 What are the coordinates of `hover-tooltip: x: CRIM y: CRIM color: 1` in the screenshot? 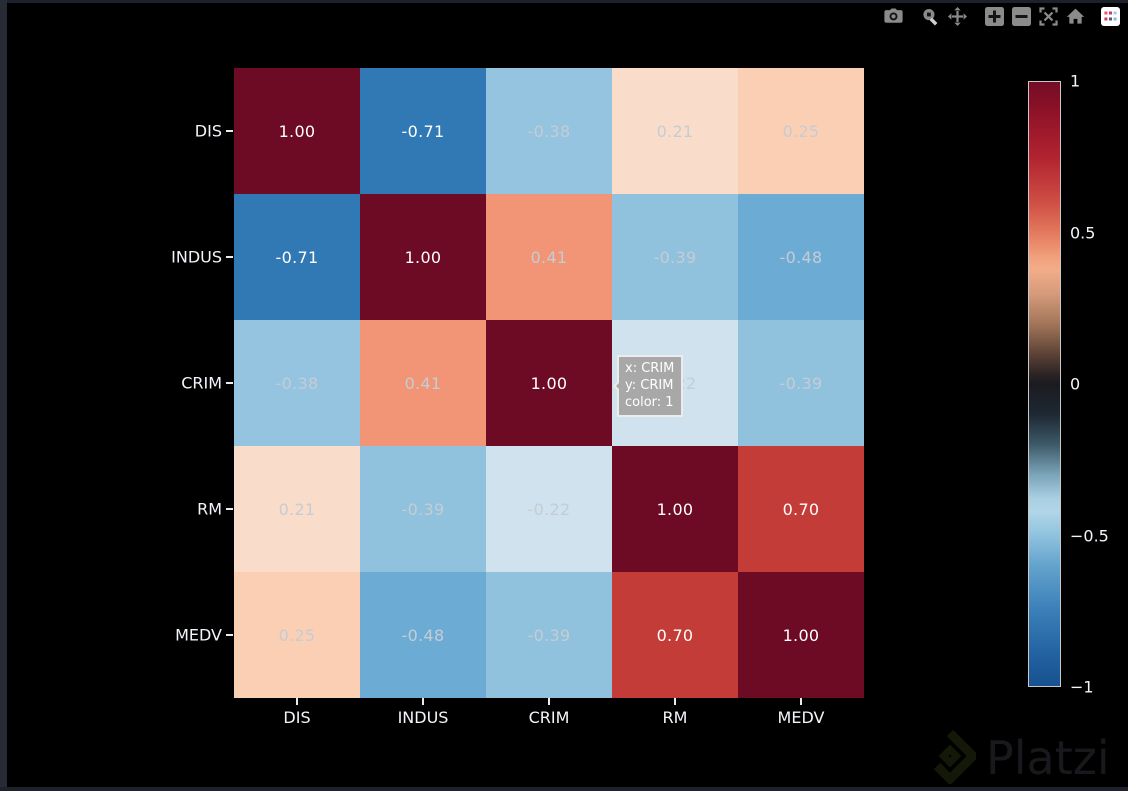 It's located at (648, 386).